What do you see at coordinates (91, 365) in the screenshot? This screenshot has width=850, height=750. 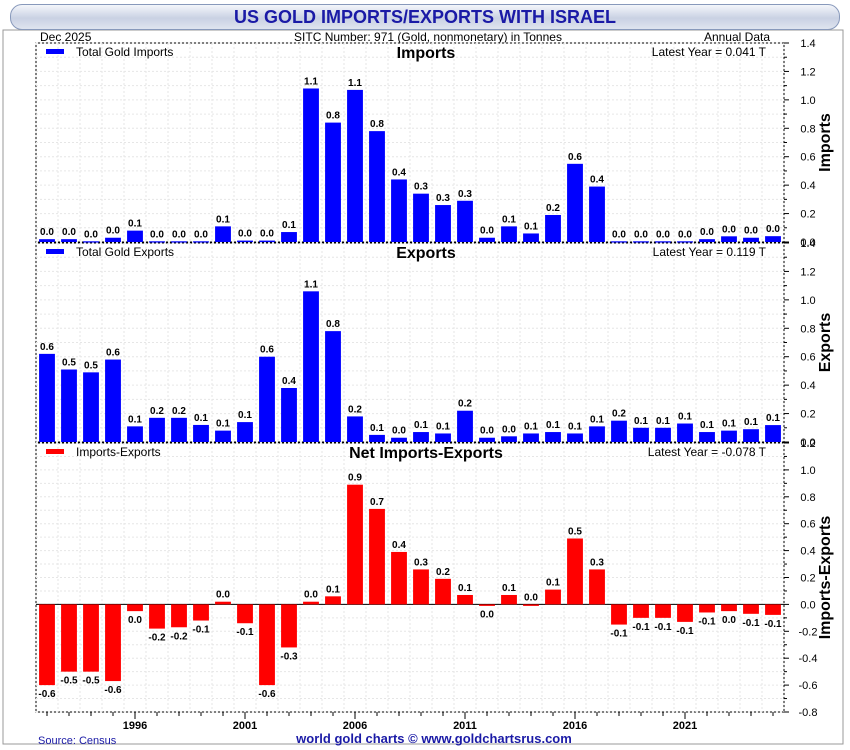 I see `data-label-exports-1994: 0.5` at bounding box center [91, 365].